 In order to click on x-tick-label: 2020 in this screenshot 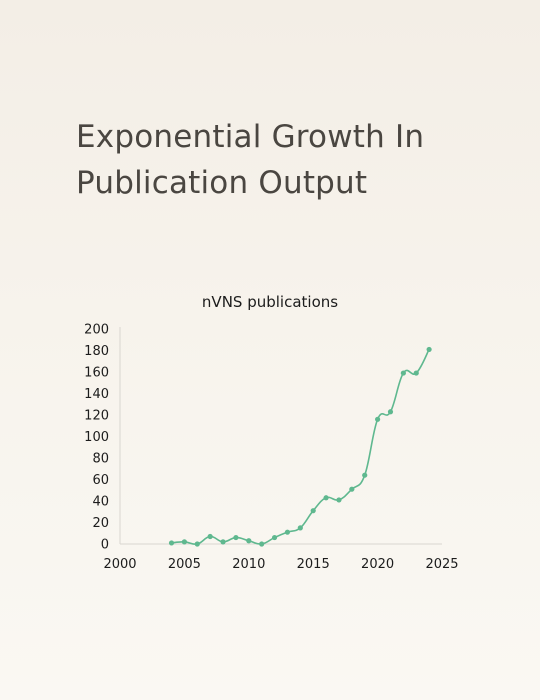, I will do `click(377, 564)`.